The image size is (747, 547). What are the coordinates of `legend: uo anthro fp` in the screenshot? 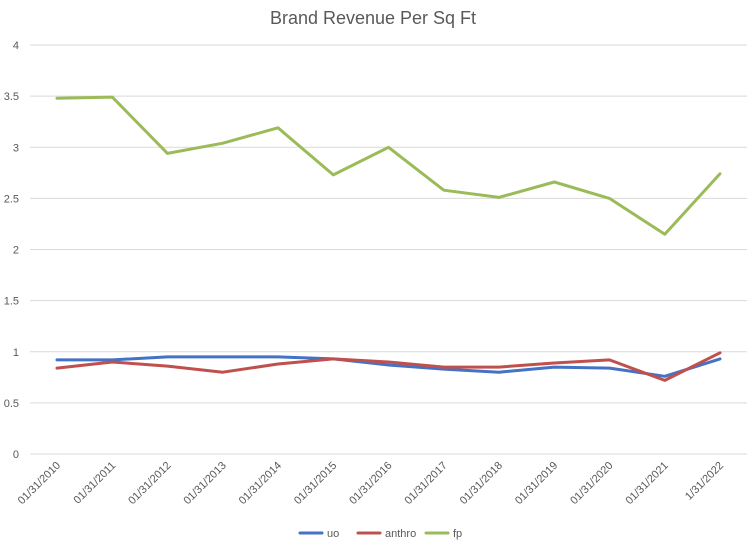 It's located at (380, 534).